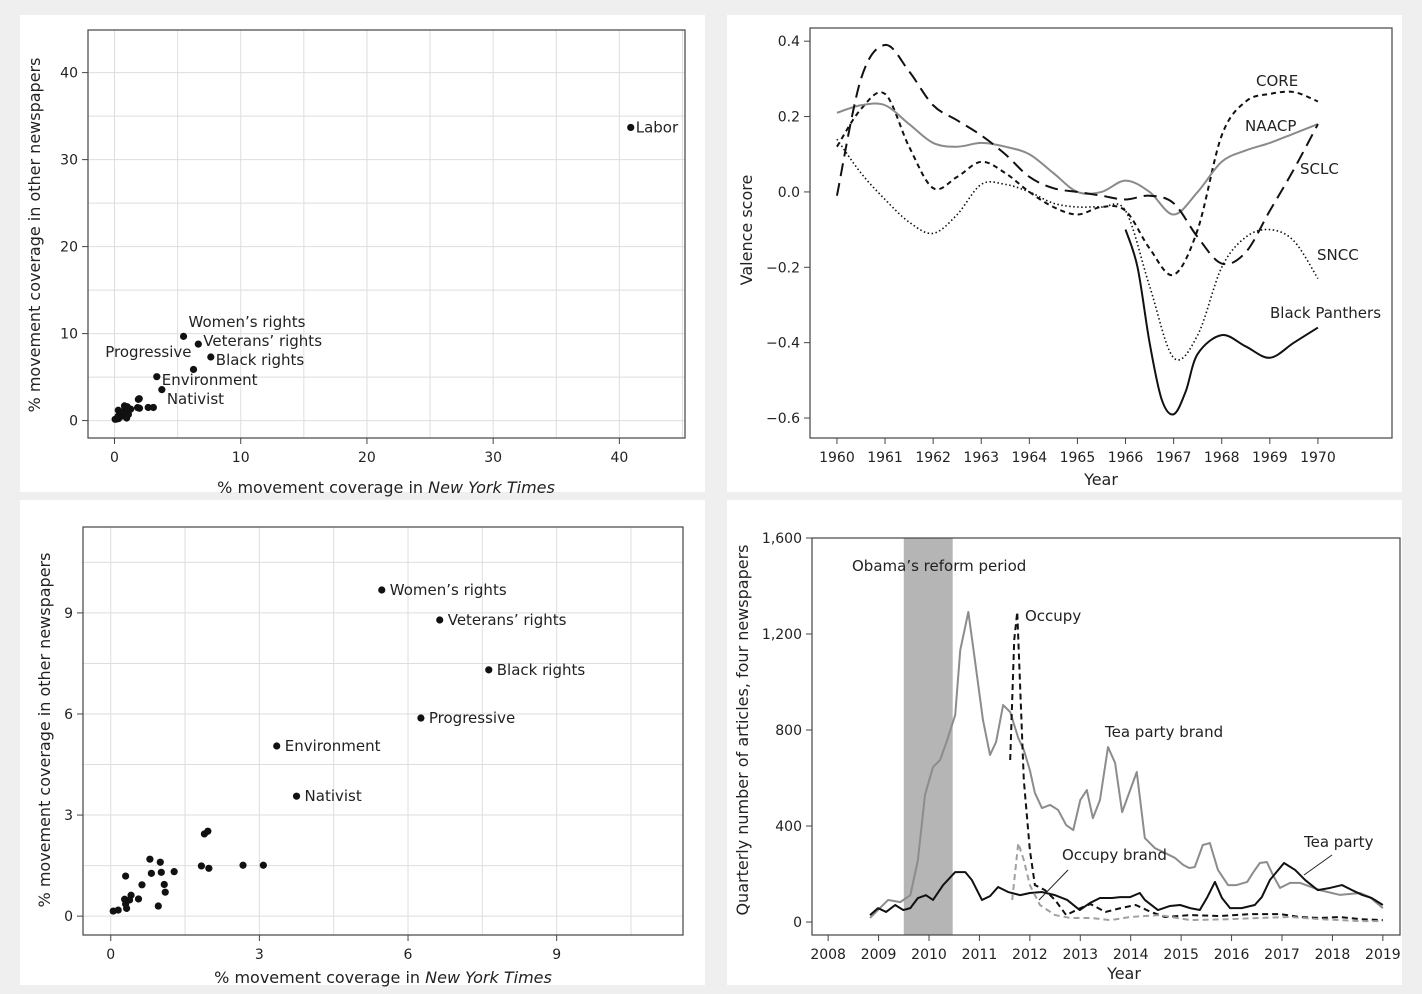 Image resolution: width=1422 pixels, height=994 pixels. Describe the element at coordinates (68, 816) in the screenshot. I see `y-tick-label: 3` at that location.